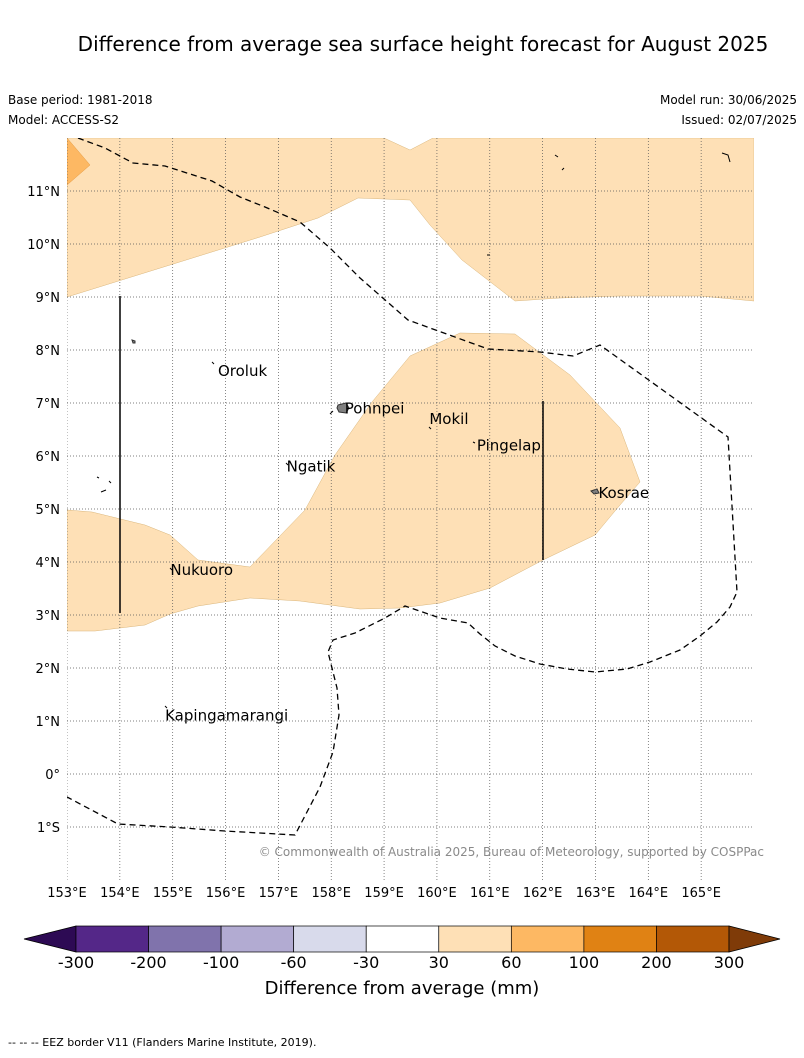  I want to click on place-label-pohnpei: Pohnpei, so click(375, 408).